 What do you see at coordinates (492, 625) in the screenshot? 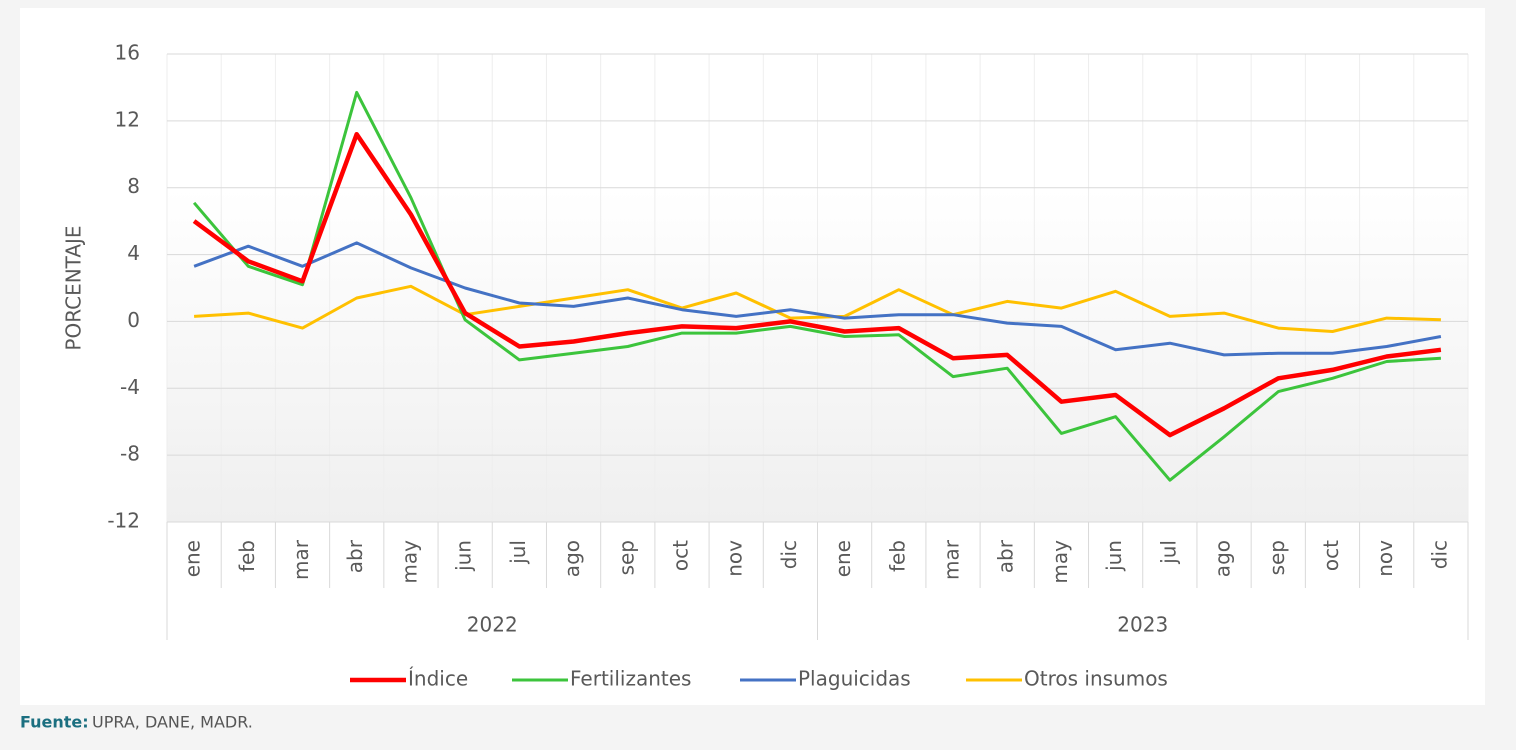
I see `group-label: 2022` at bounding box center [492, 625].